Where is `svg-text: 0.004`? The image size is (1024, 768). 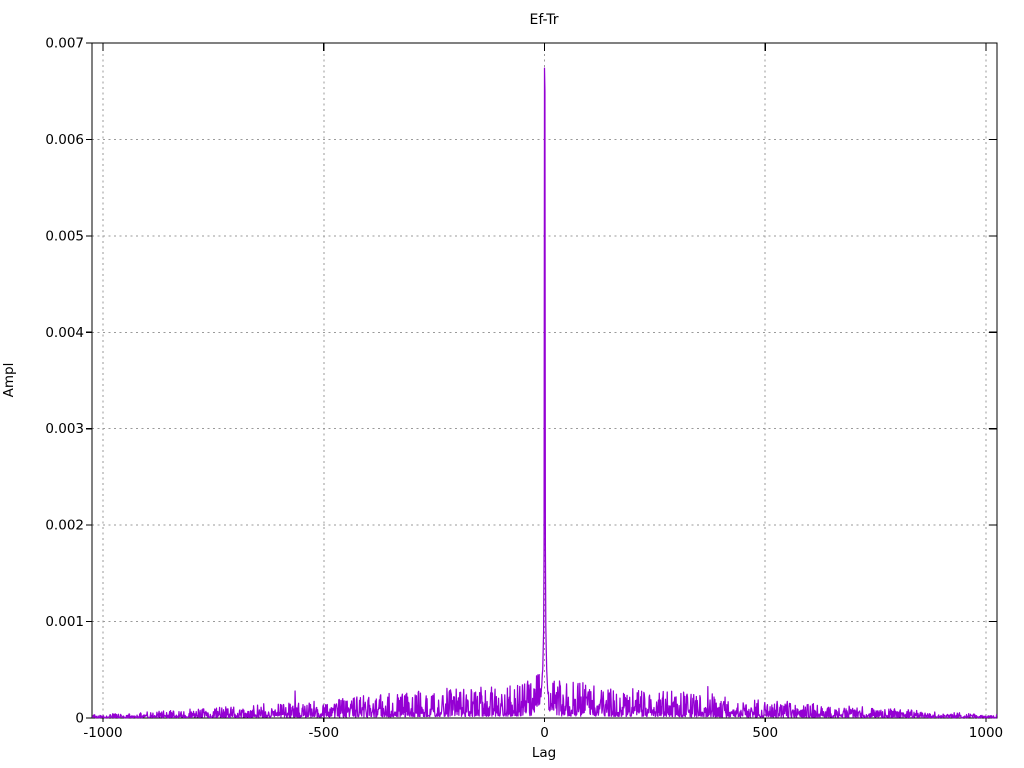 svg-text: 0.004 is located at coordinates (64, 333).